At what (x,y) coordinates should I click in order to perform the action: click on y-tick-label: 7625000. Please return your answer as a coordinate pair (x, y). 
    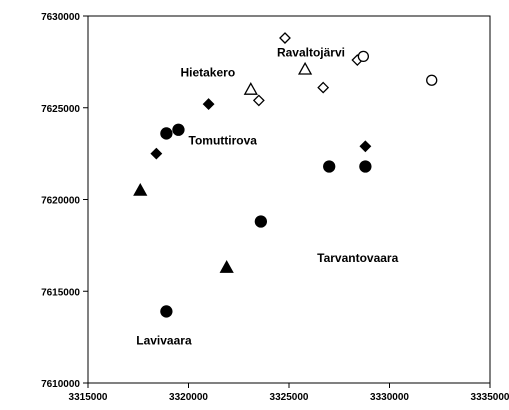
    Looking at the image, I should click on (60, 109).